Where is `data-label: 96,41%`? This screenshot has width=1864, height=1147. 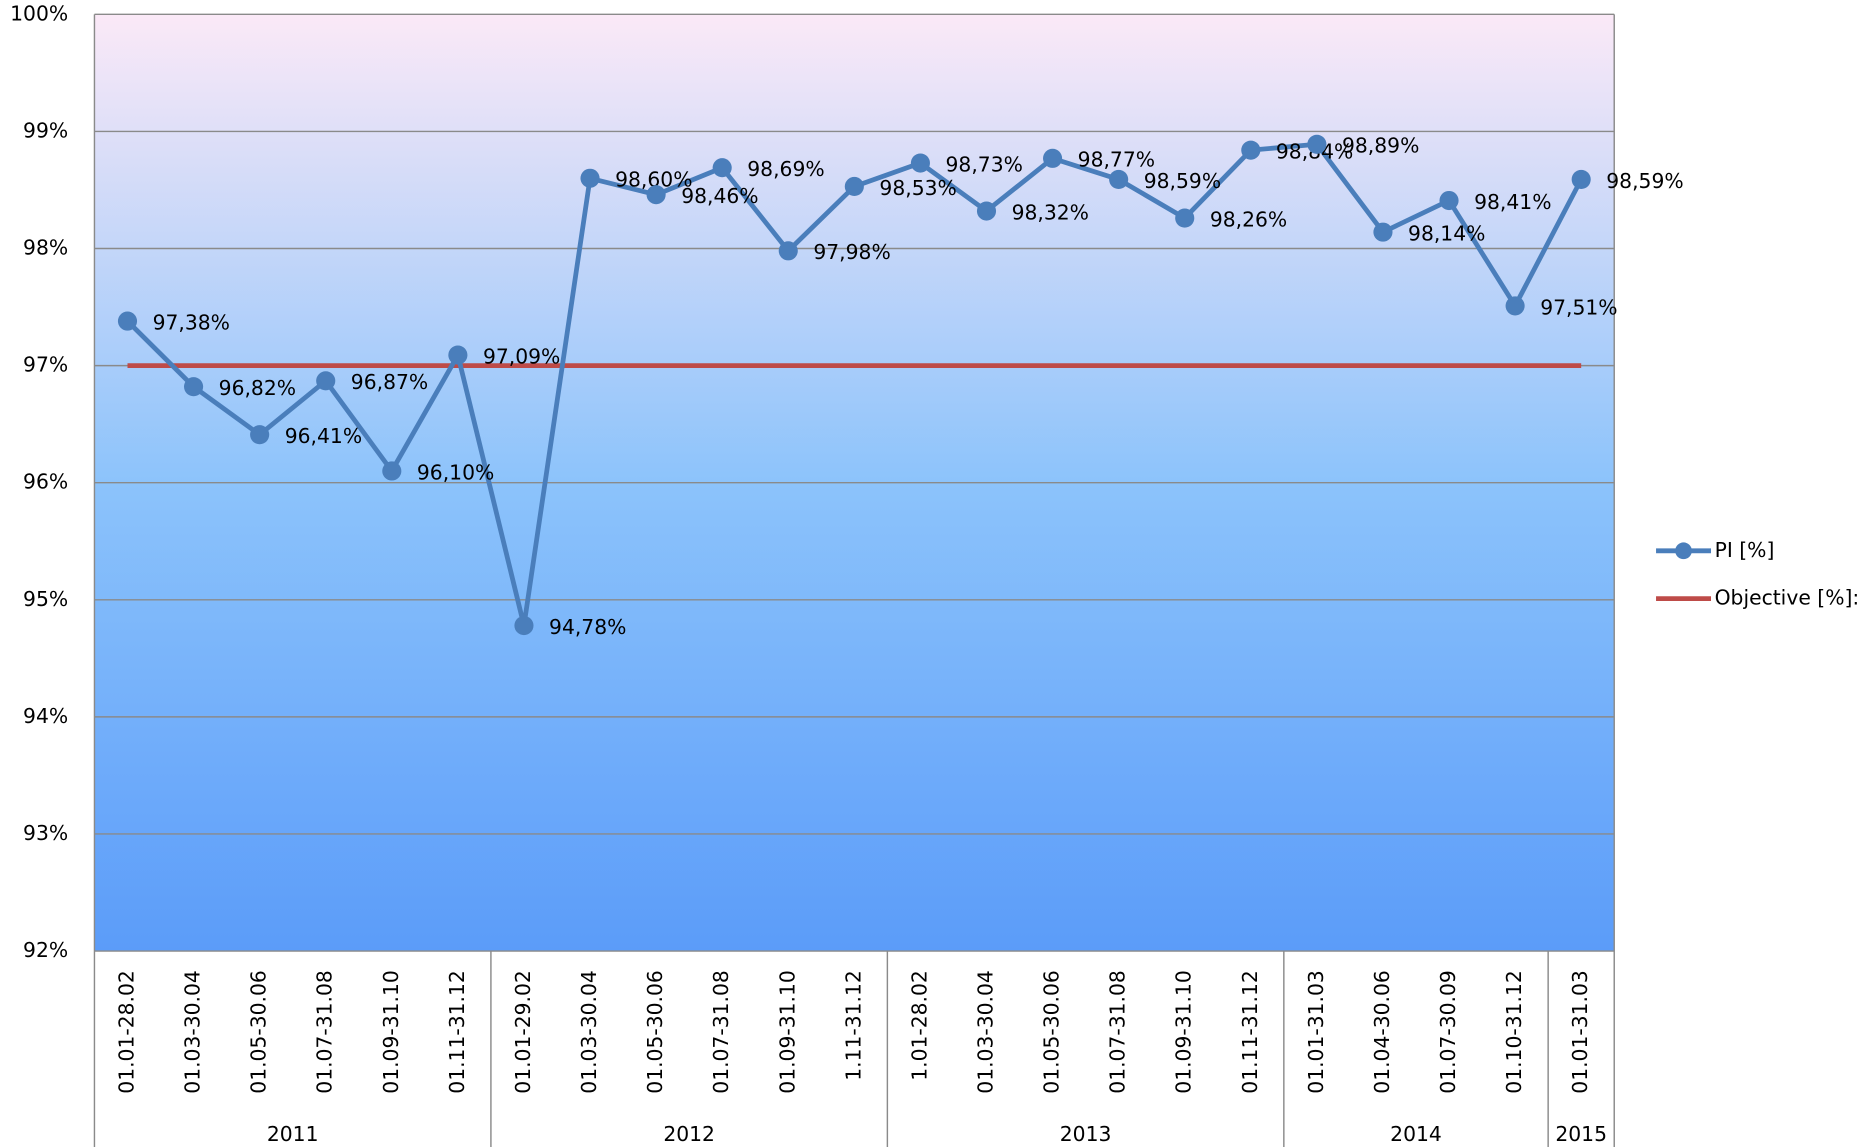 data-label: 96,41% is located at coordinates (323, 436).